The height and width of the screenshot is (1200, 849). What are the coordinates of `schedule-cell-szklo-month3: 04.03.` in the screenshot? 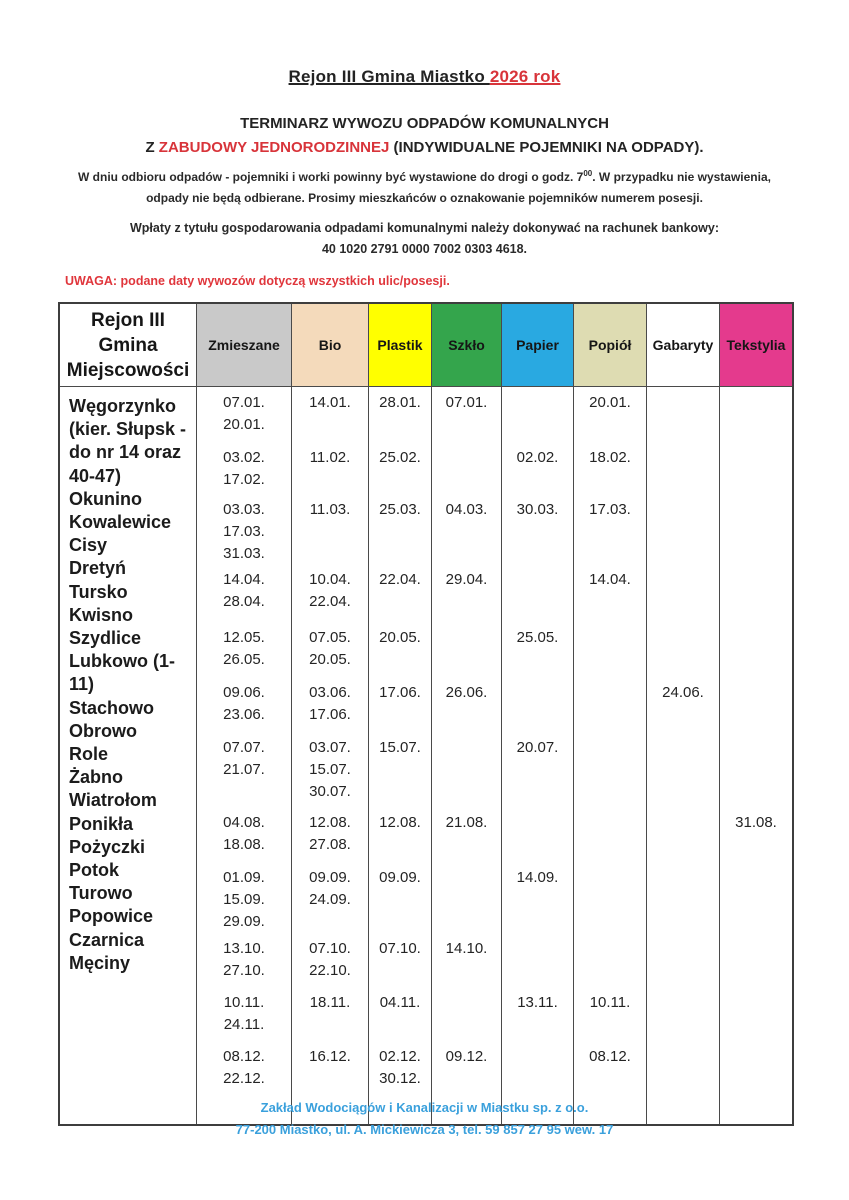 It's located at (467, 529).